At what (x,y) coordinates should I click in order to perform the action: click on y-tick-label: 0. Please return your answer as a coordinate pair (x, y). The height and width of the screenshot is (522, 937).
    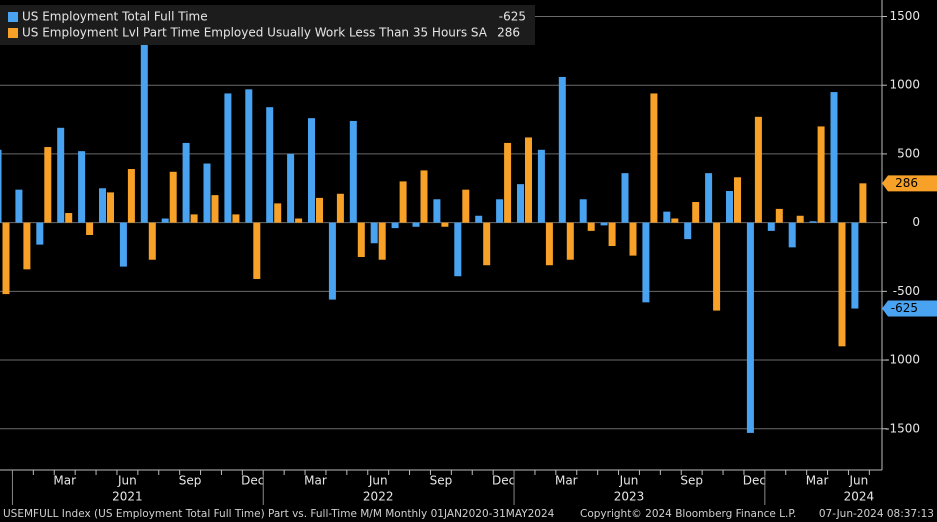
    Looking at the image, I should click on (916, 222).